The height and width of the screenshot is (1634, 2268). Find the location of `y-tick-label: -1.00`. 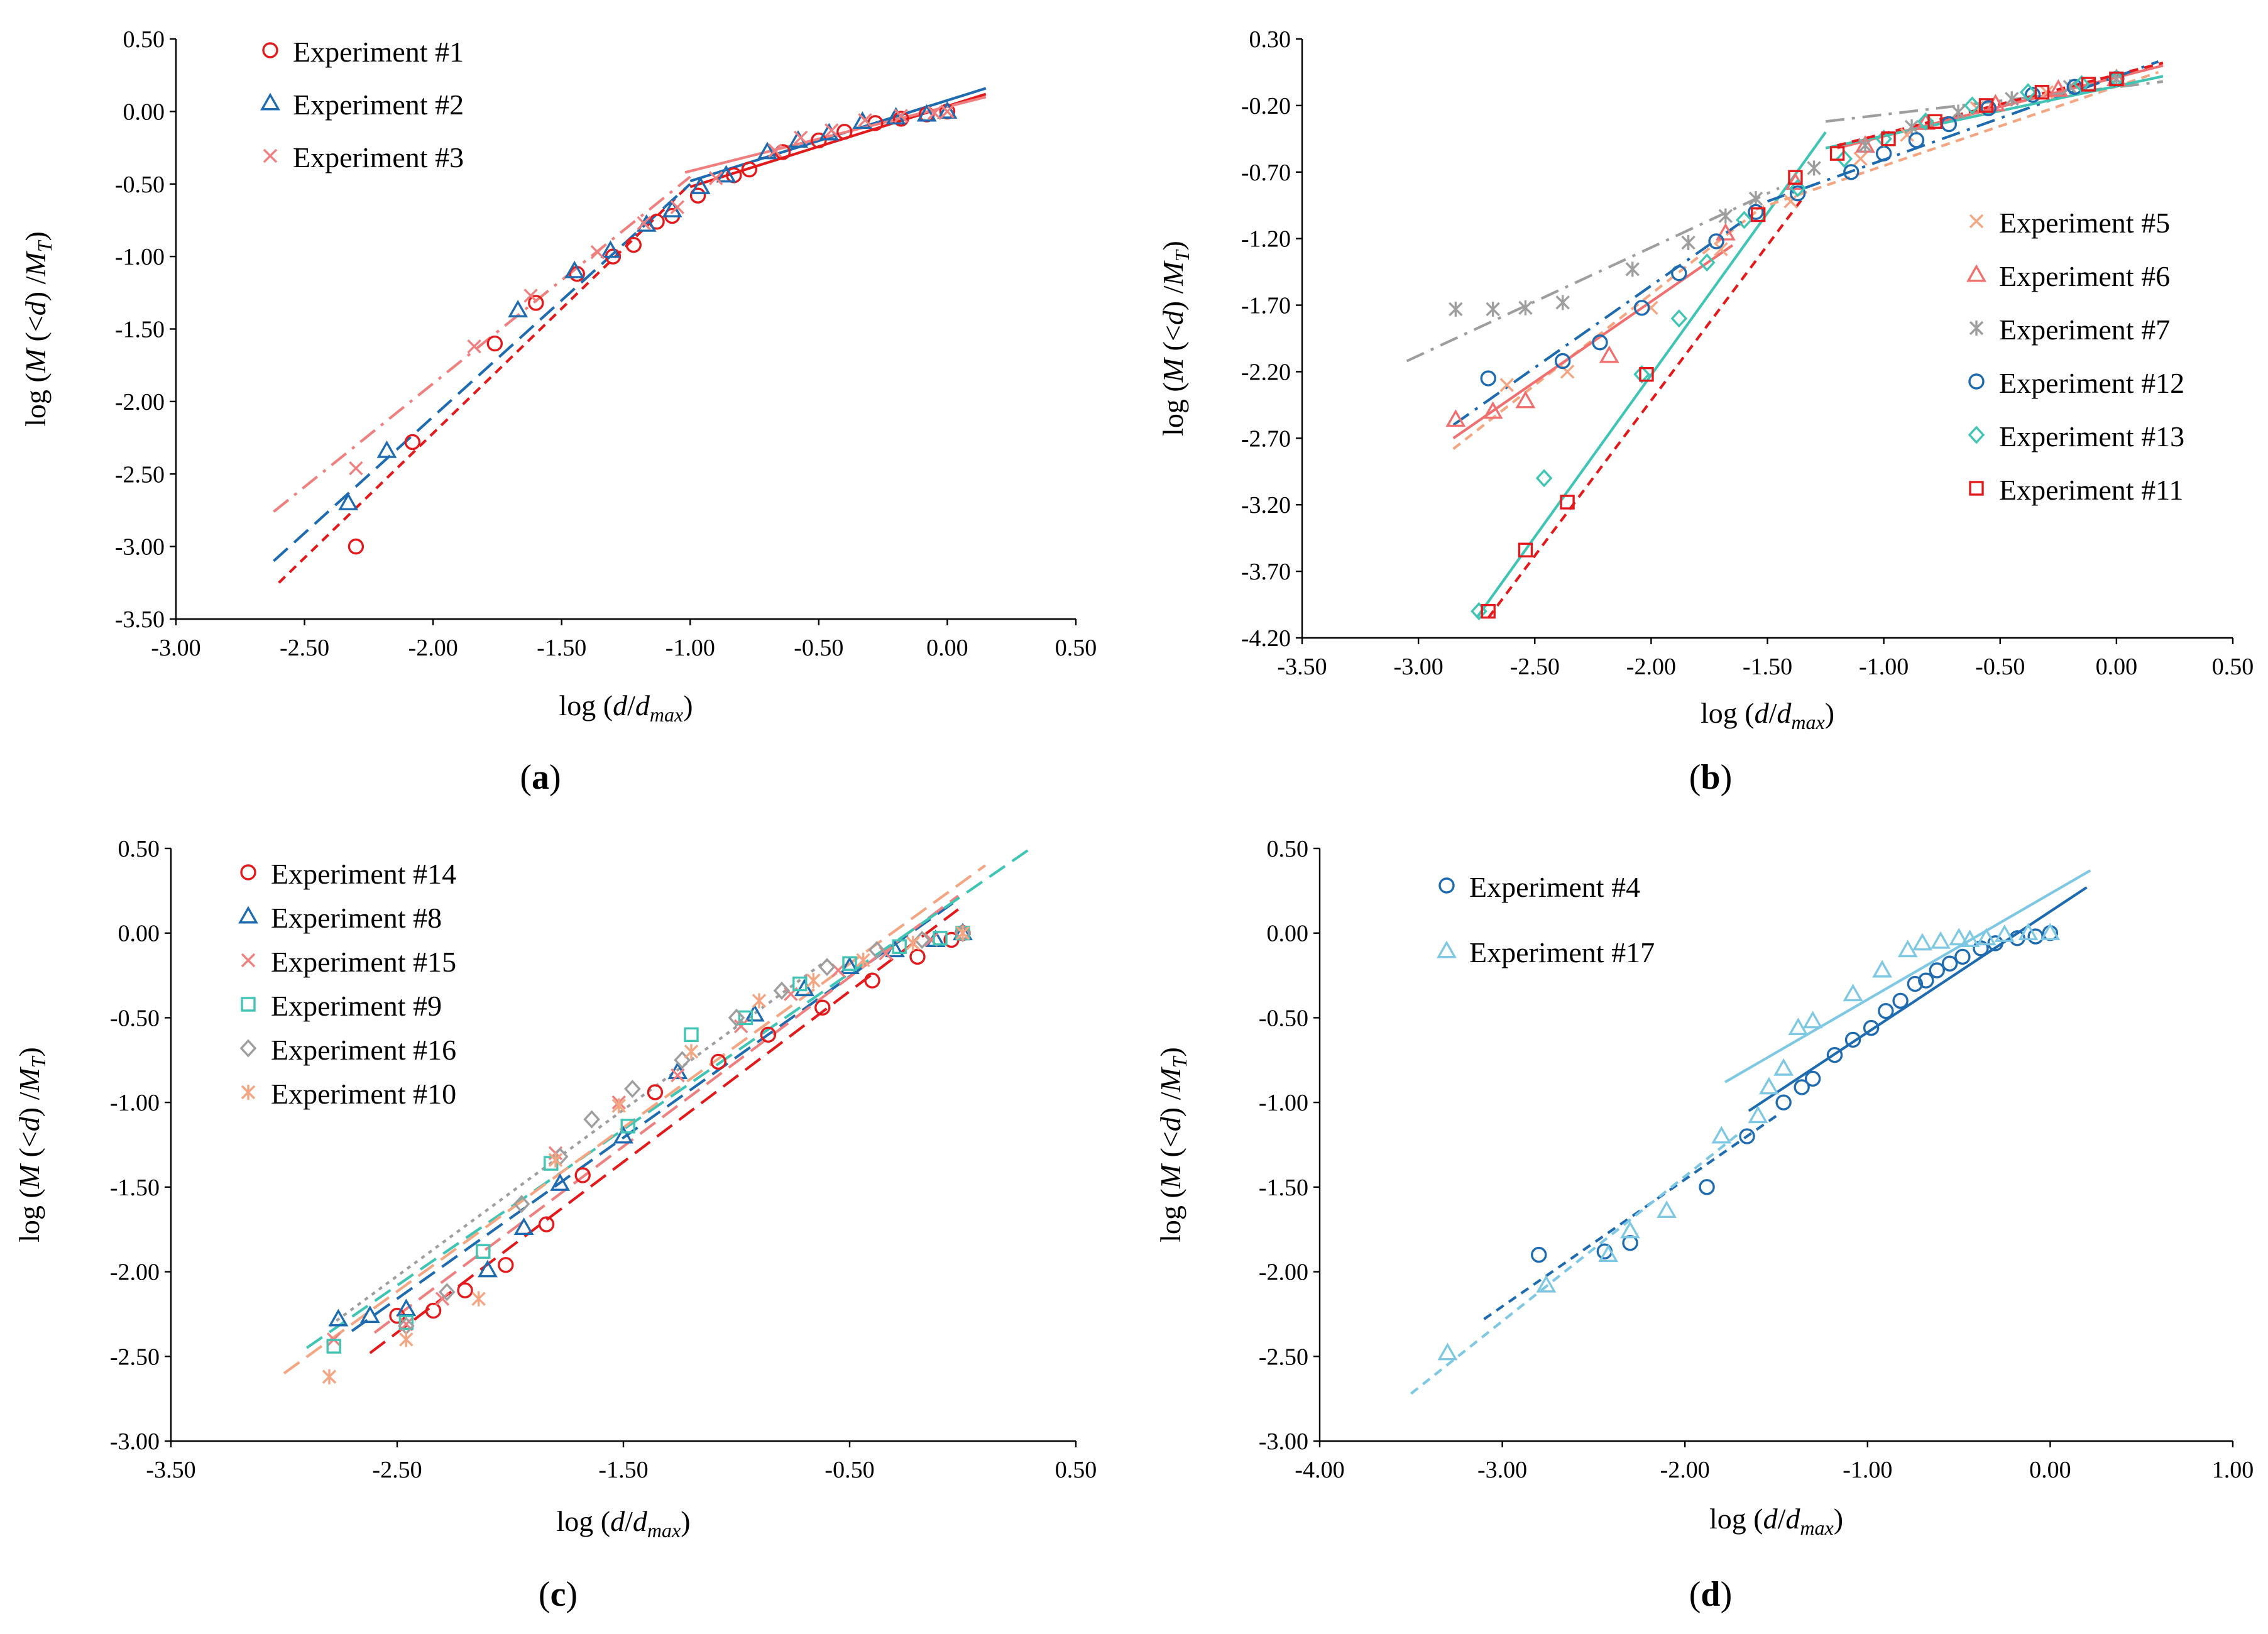

y-tick-label: -1.00 is located at coordinates (1283, 1103).